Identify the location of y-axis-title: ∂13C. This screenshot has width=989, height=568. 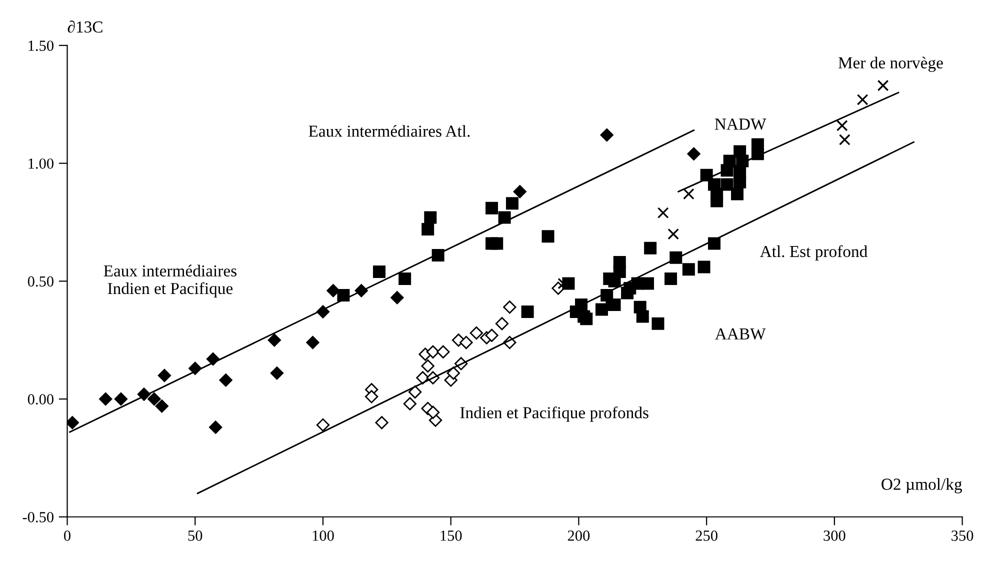
(85, 26).